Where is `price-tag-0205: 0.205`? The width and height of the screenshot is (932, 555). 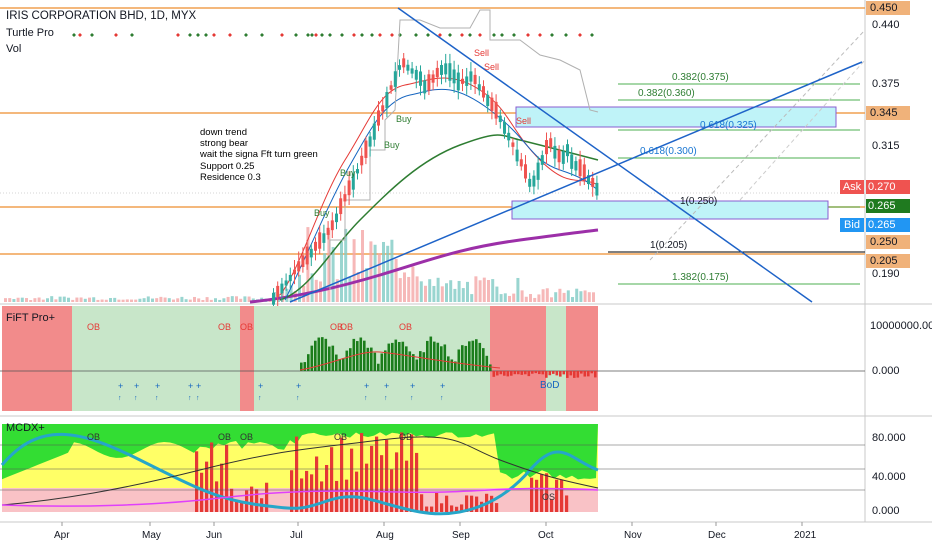 price-tag-0205: 0.205 is located at coordinates (888, 261).